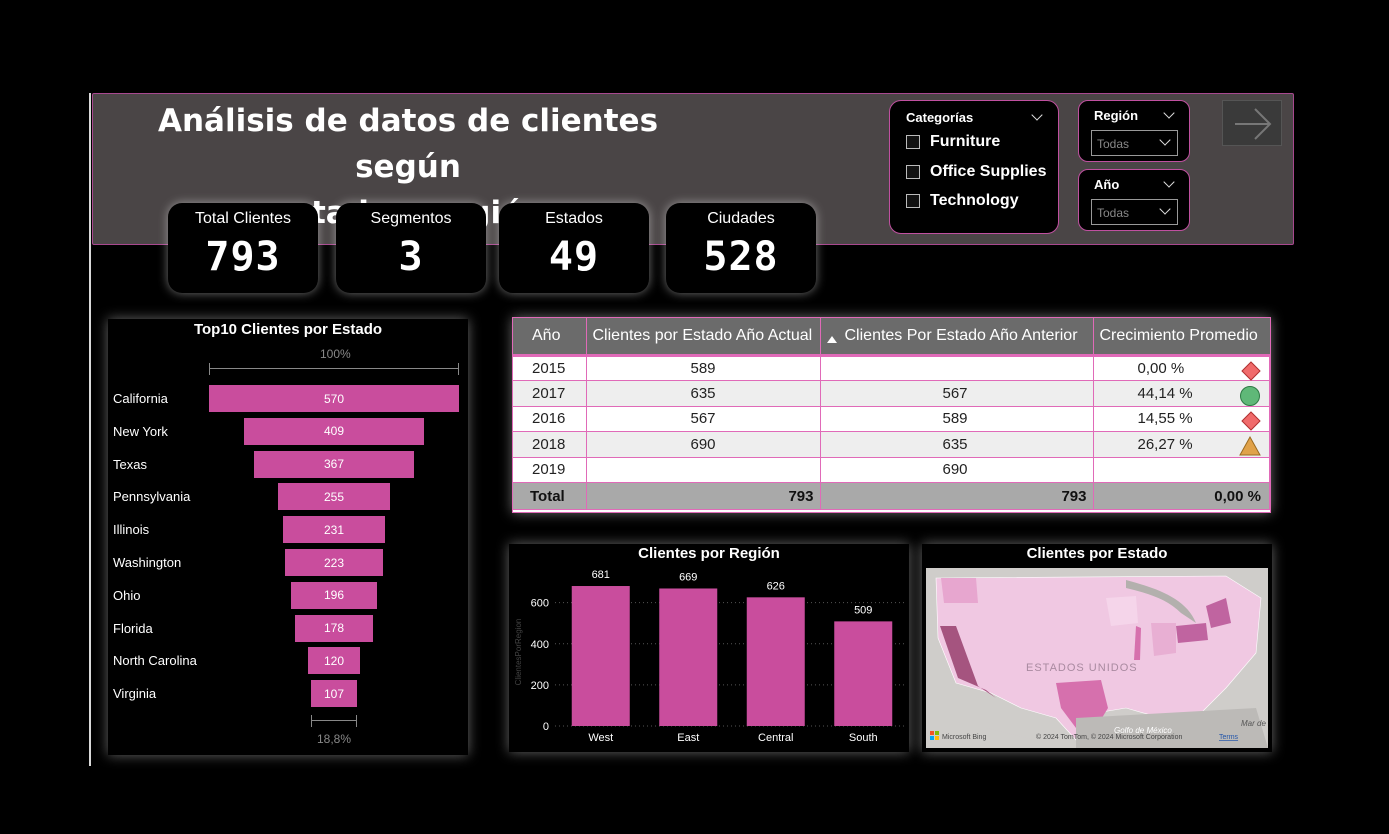  I want to click on header-label: Clientes por Estado Año Actual, so click(702, 335).